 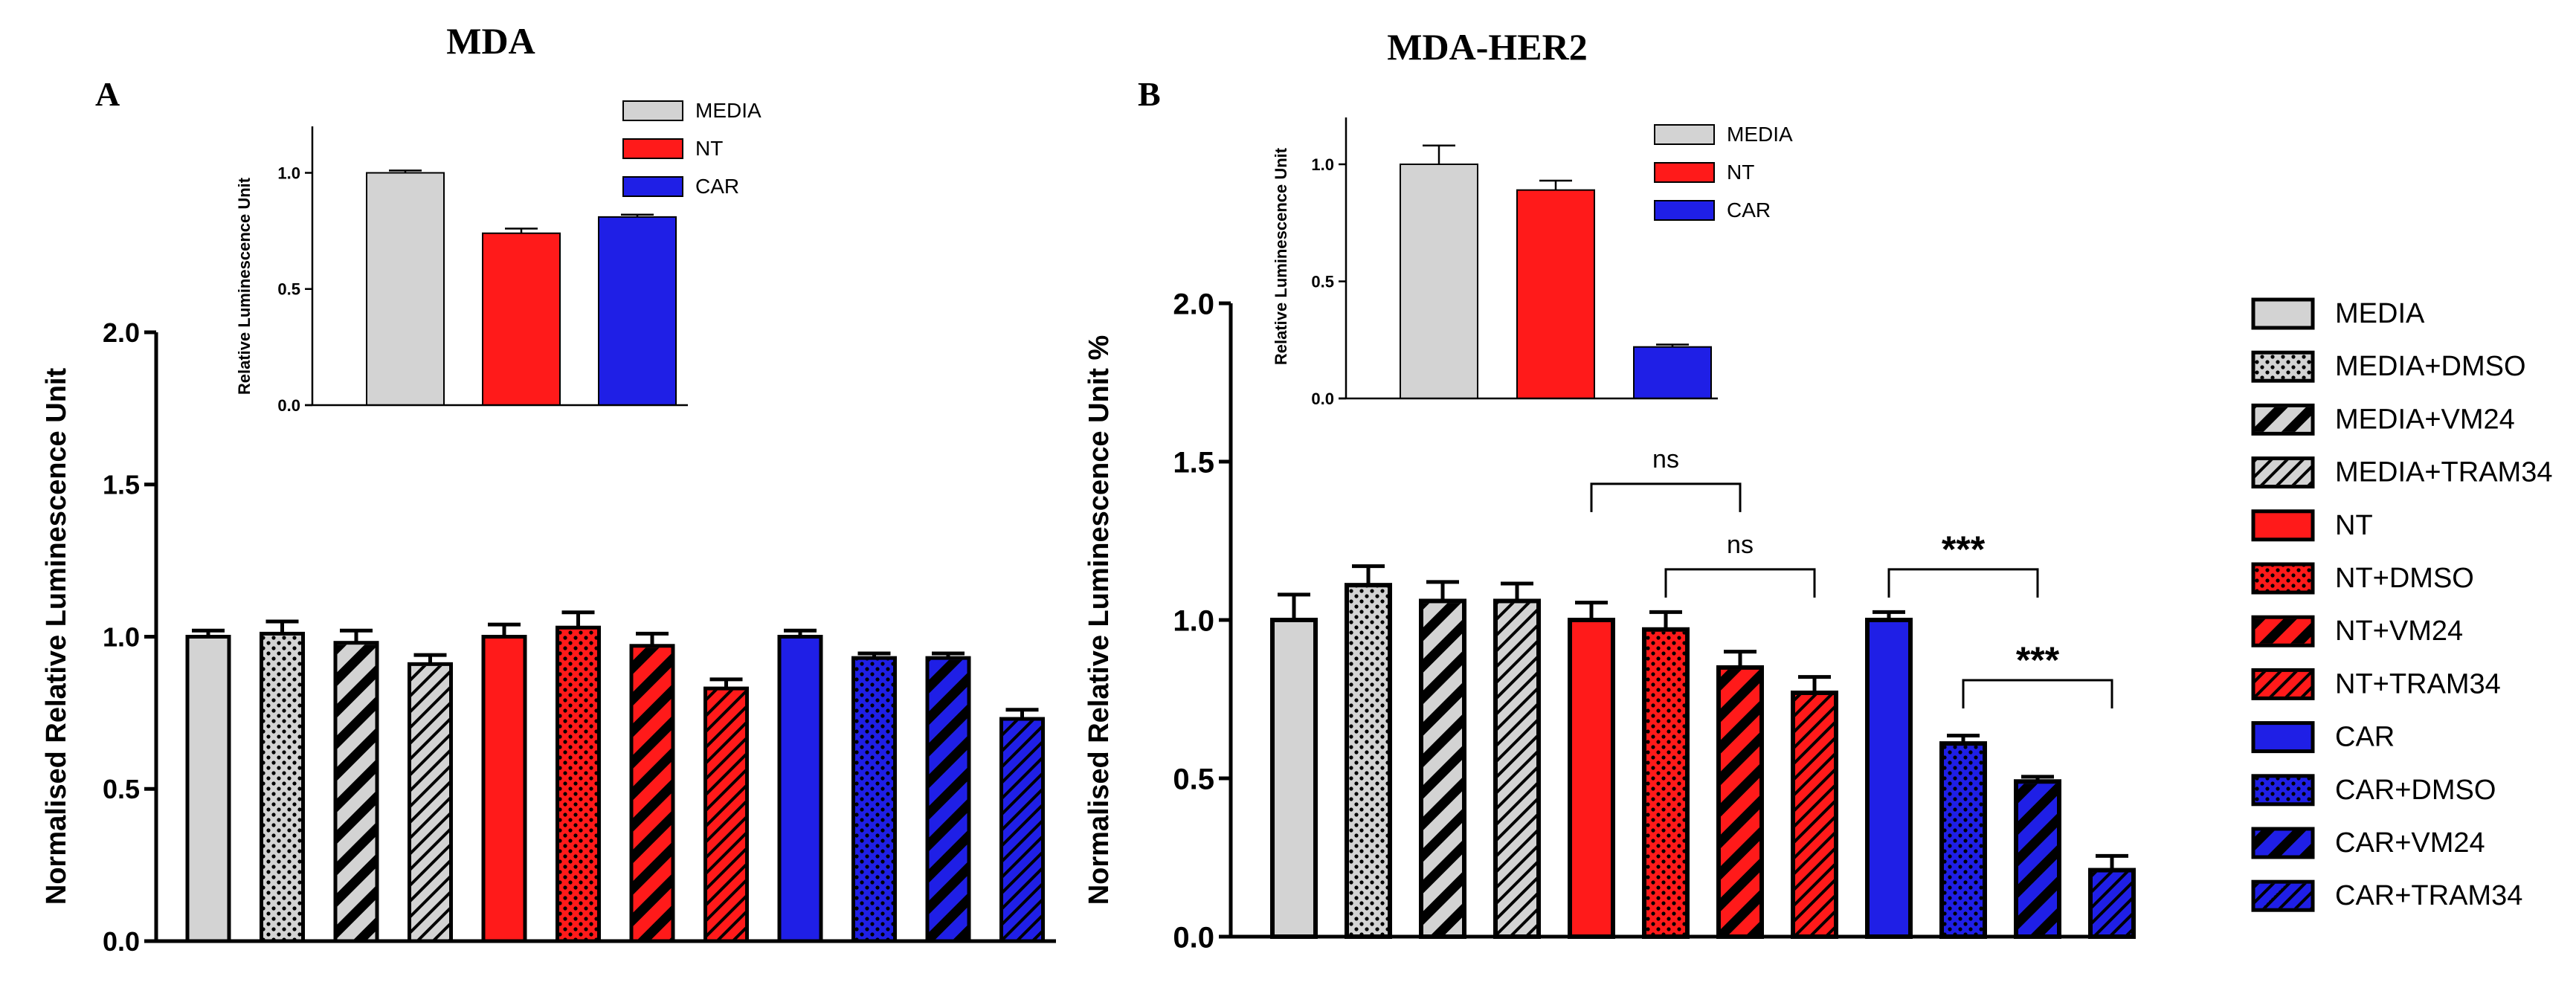 What do you see at coordinates (107, 94) in the screenshot?
I see `panel-a-label: A` at bounding box center [107, 94].